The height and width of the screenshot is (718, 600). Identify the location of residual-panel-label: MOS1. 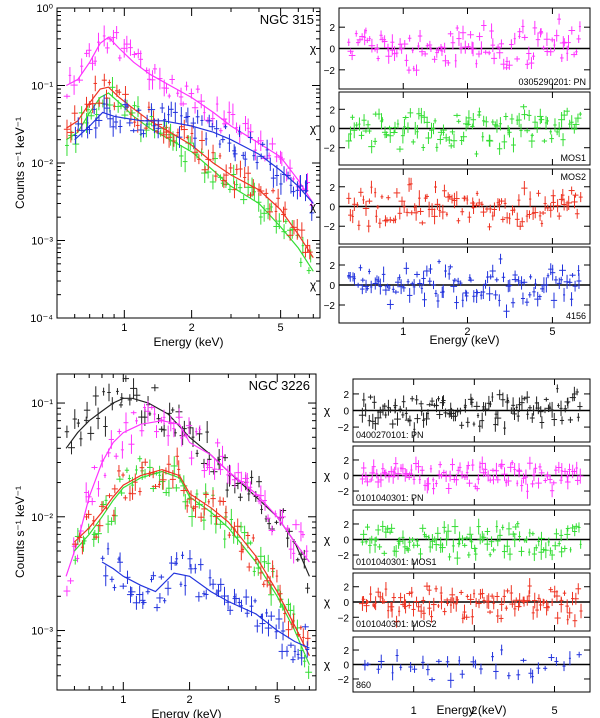
(573, 158).